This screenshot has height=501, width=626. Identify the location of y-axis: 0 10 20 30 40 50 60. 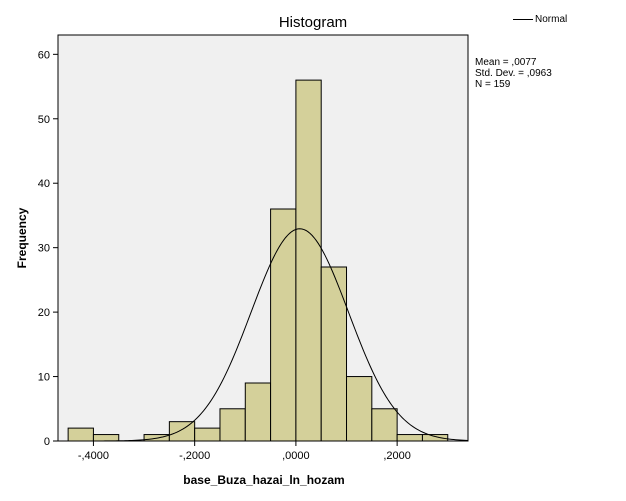
(48, 248).